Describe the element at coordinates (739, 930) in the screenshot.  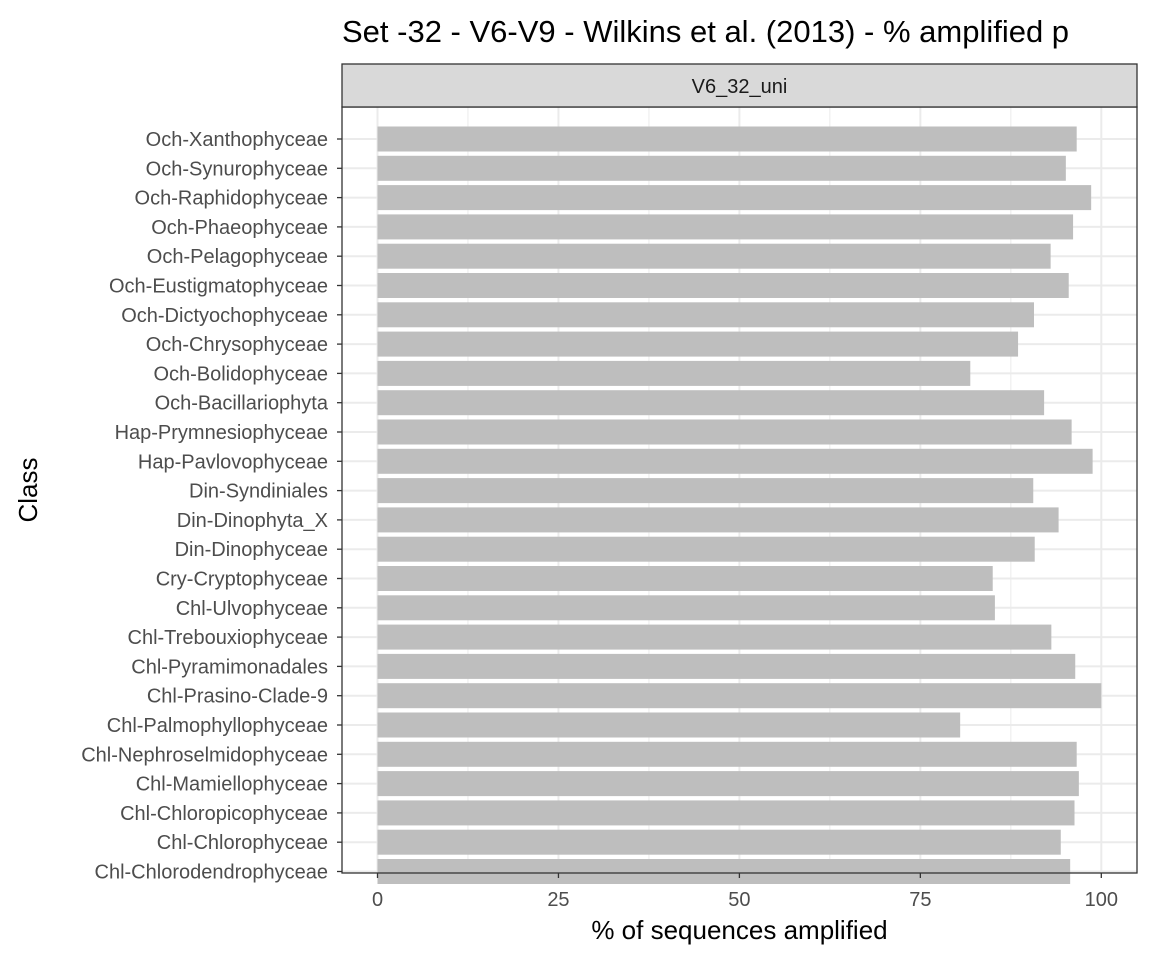
I see `x-axis-title: % of sequences amplified` at that location.